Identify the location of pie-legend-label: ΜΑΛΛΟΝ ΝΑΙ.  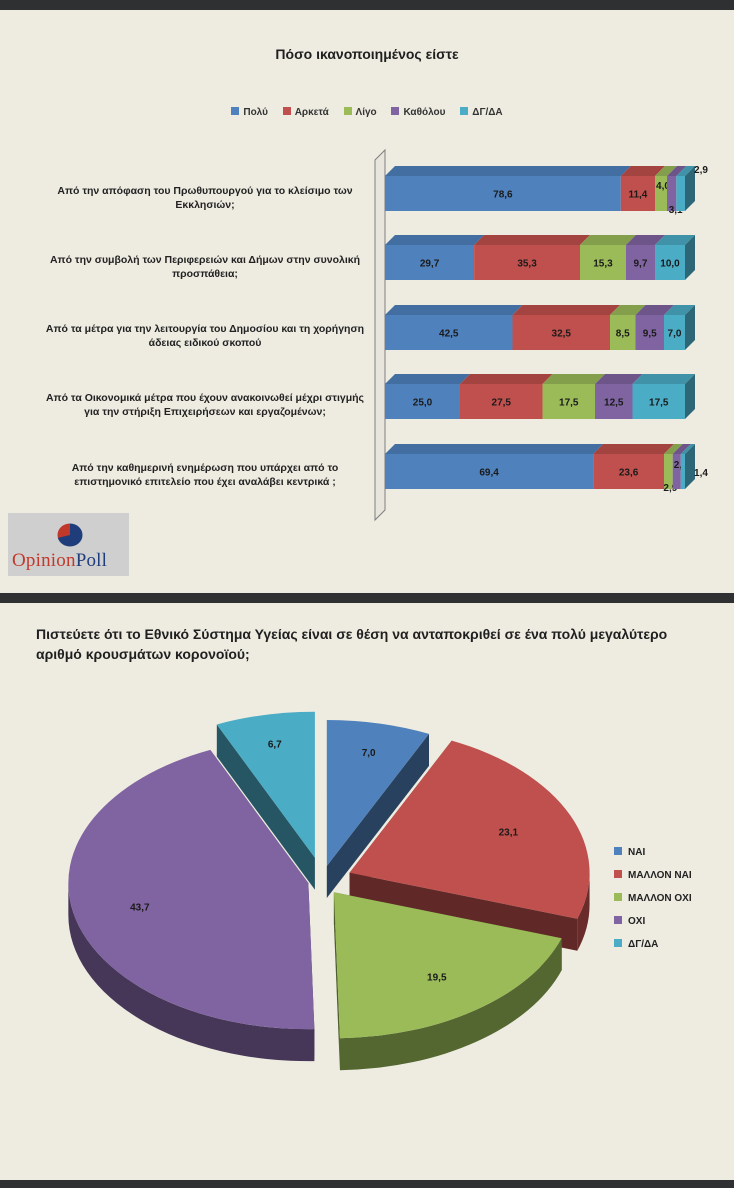
(660, 875).